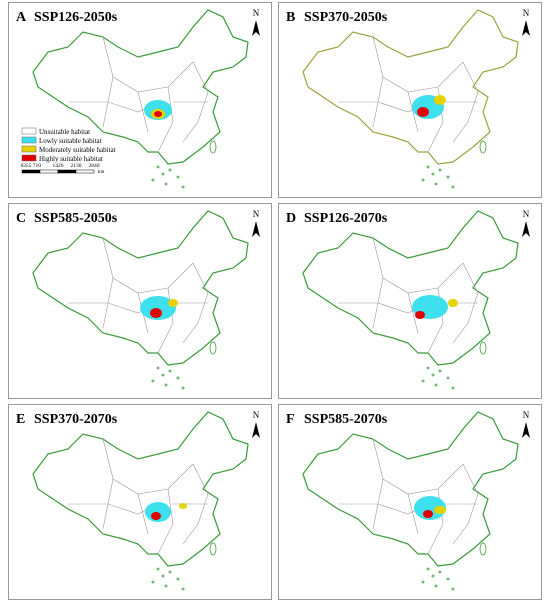  Describe the element at coordinates (94, 166) in the screenshot. I see `scale-label: 2840` at that location.